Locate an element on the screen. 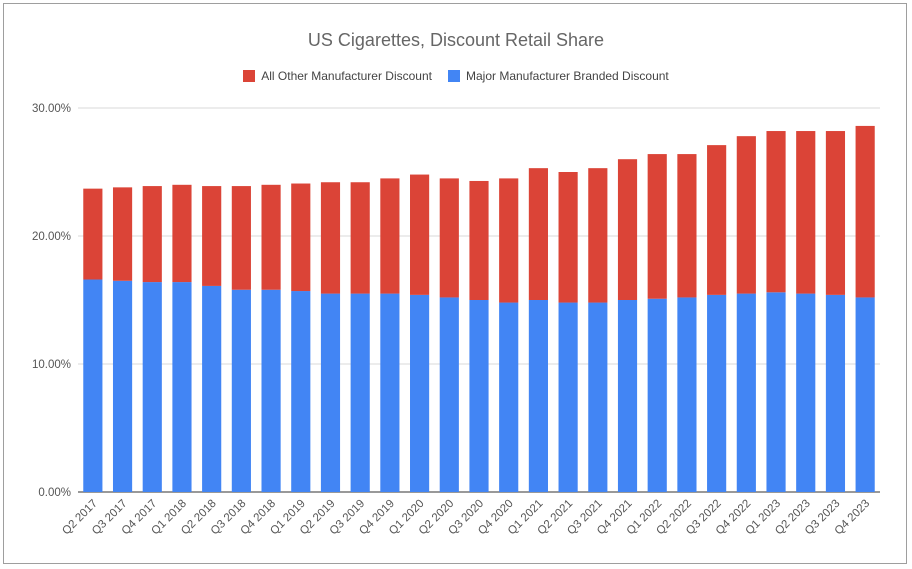  legend-swatch-major is located at coordinates (453, 76).